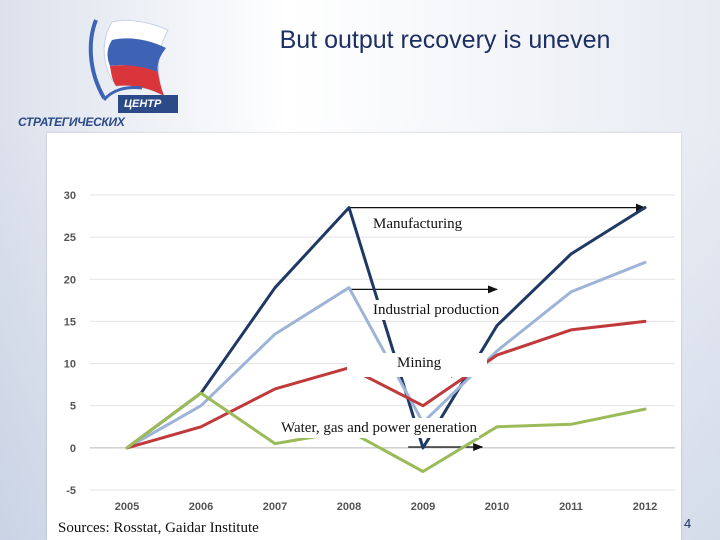 This screenshot has width=720, height=540. I want to click on y-tick-label: 5, so click(73, 407).